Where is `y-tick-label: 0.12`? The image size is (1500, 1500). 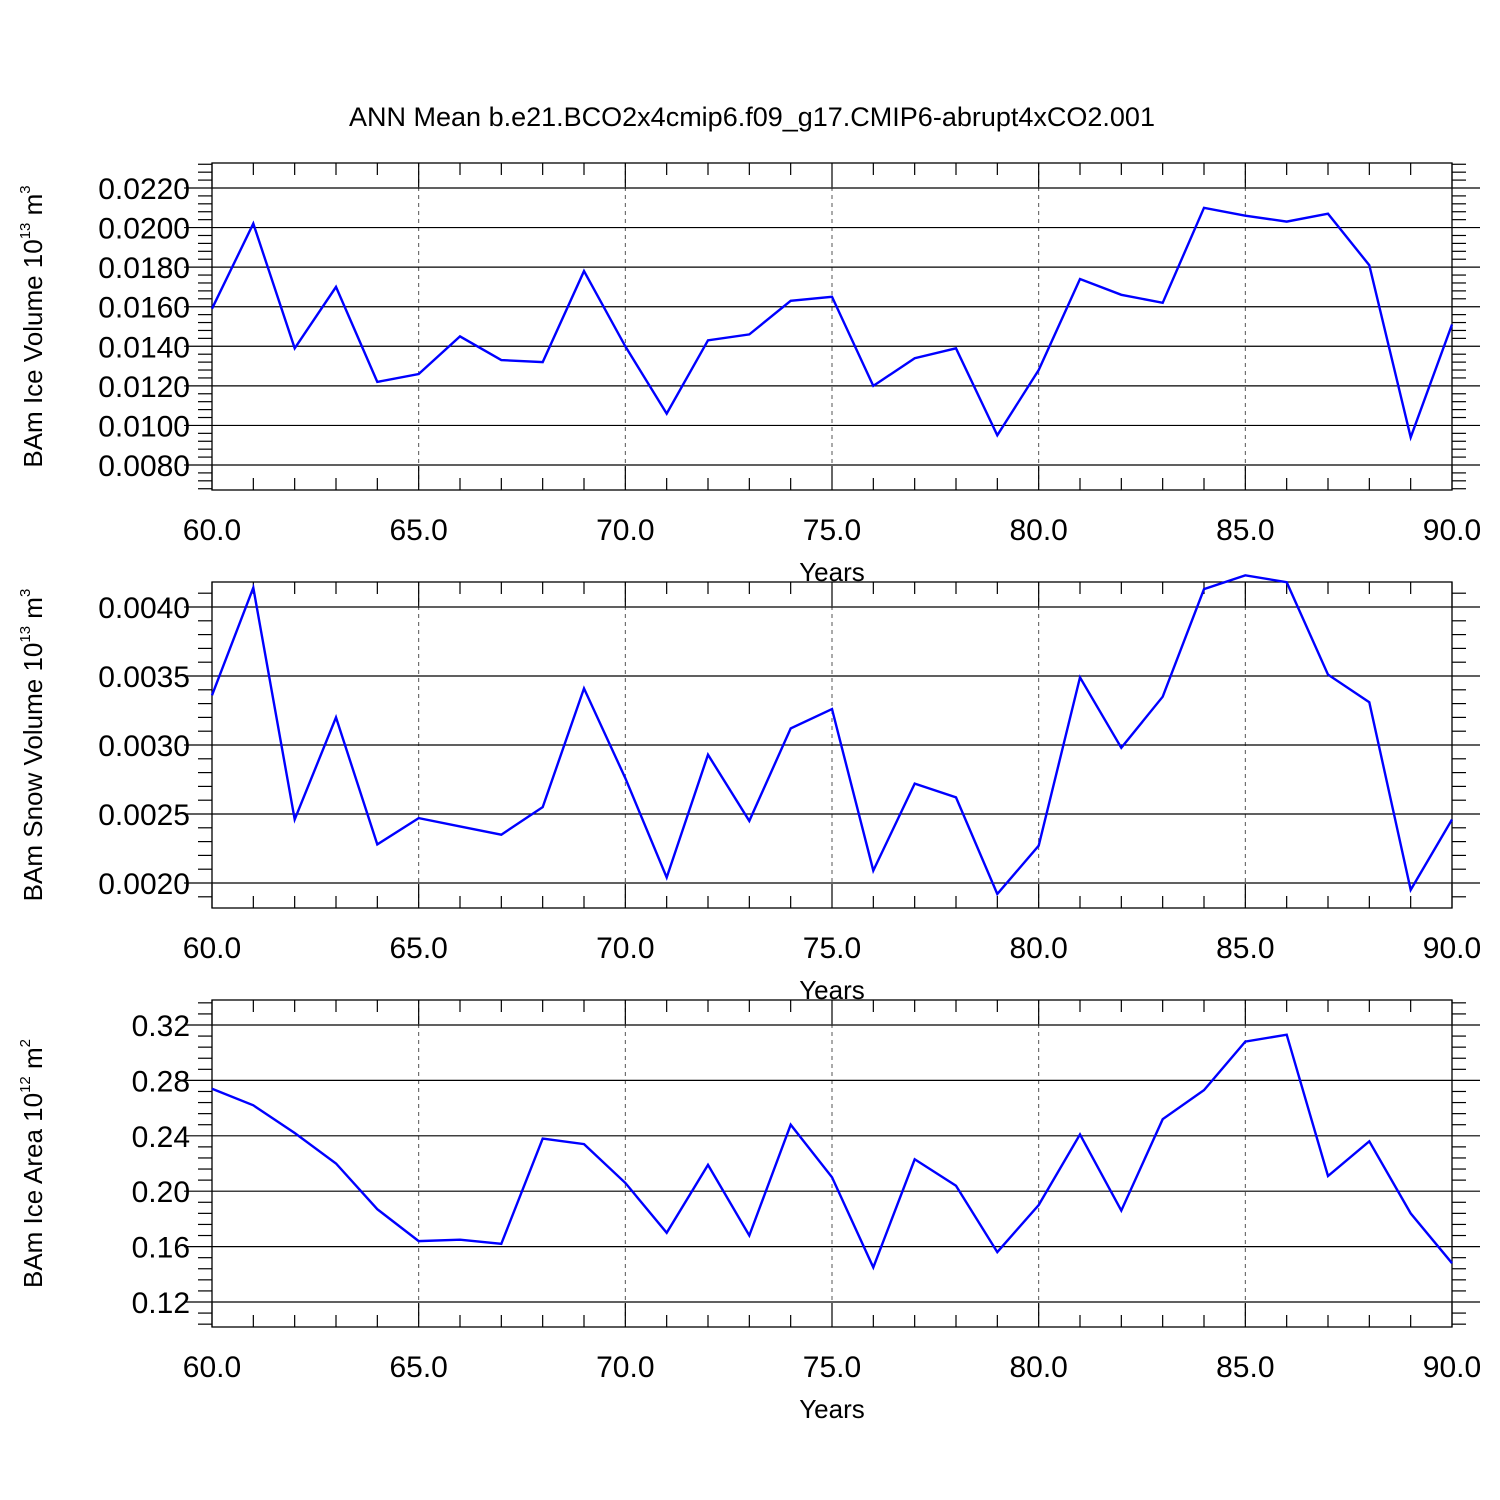 y-tick-label: 0.12 is located at coordinates (161, 1303).